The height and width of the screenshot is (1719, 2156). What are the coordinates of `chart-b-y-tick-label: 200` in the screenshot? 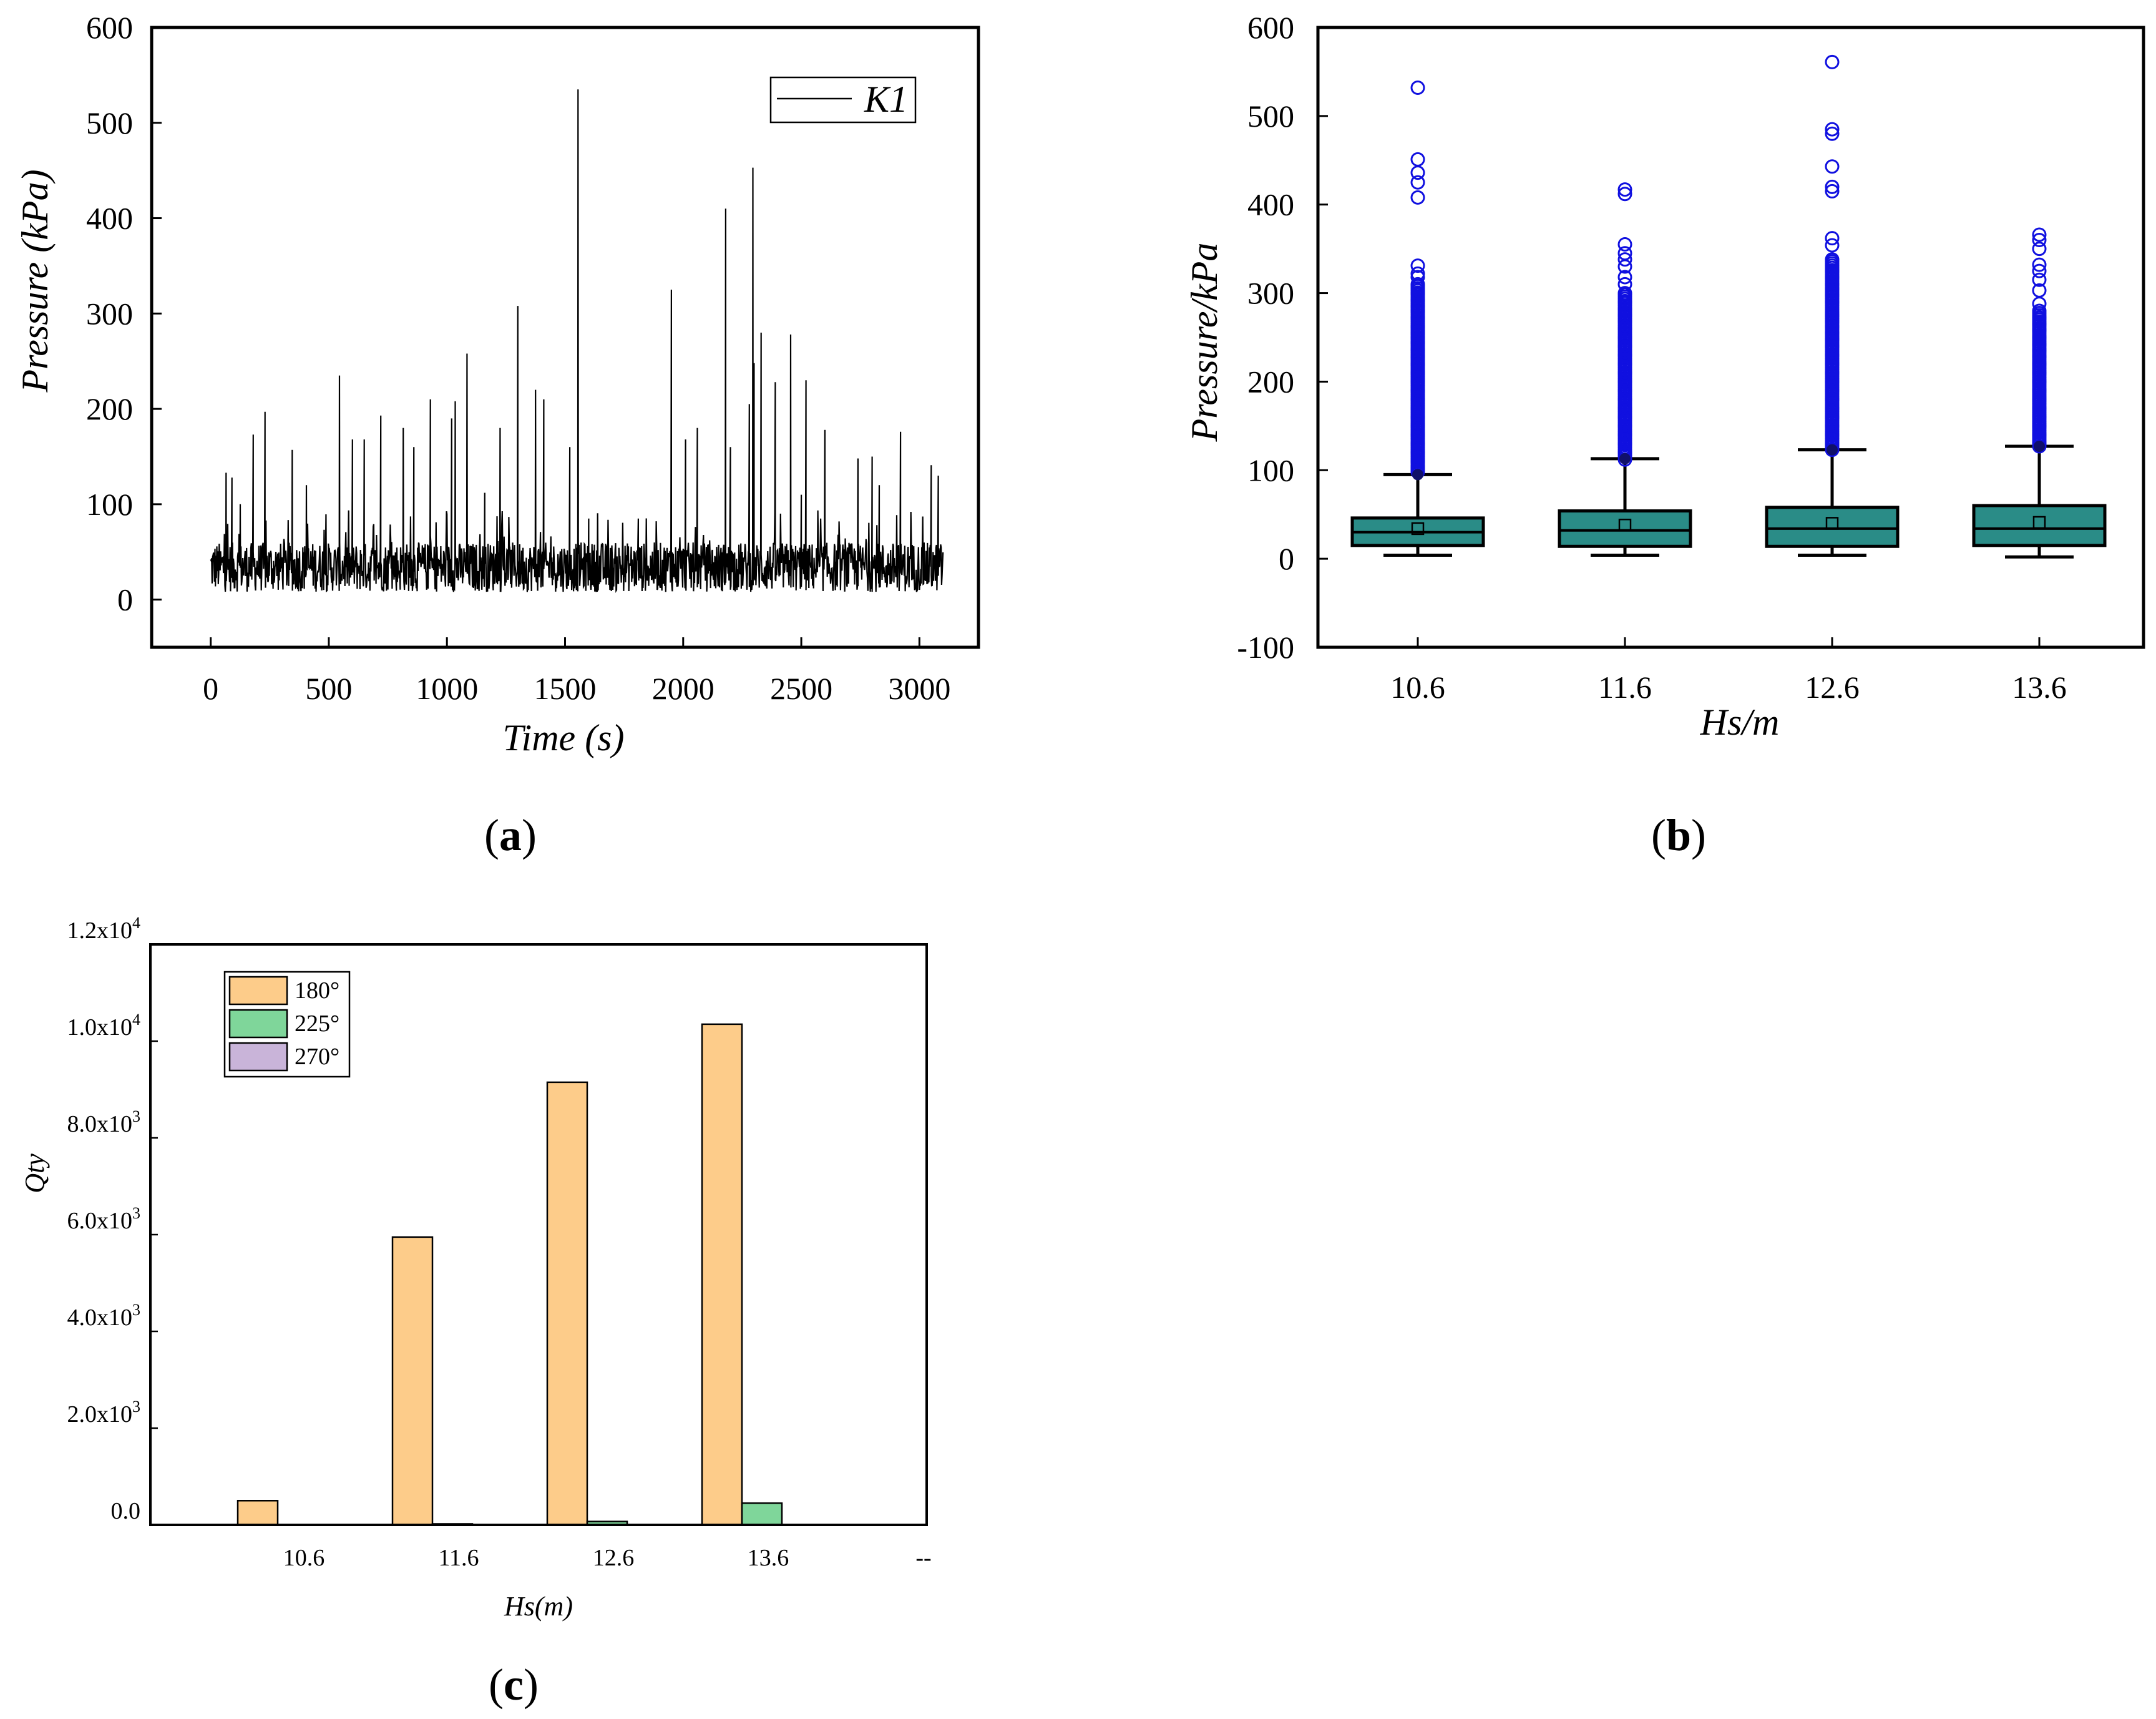 It's located at (1270, 381).